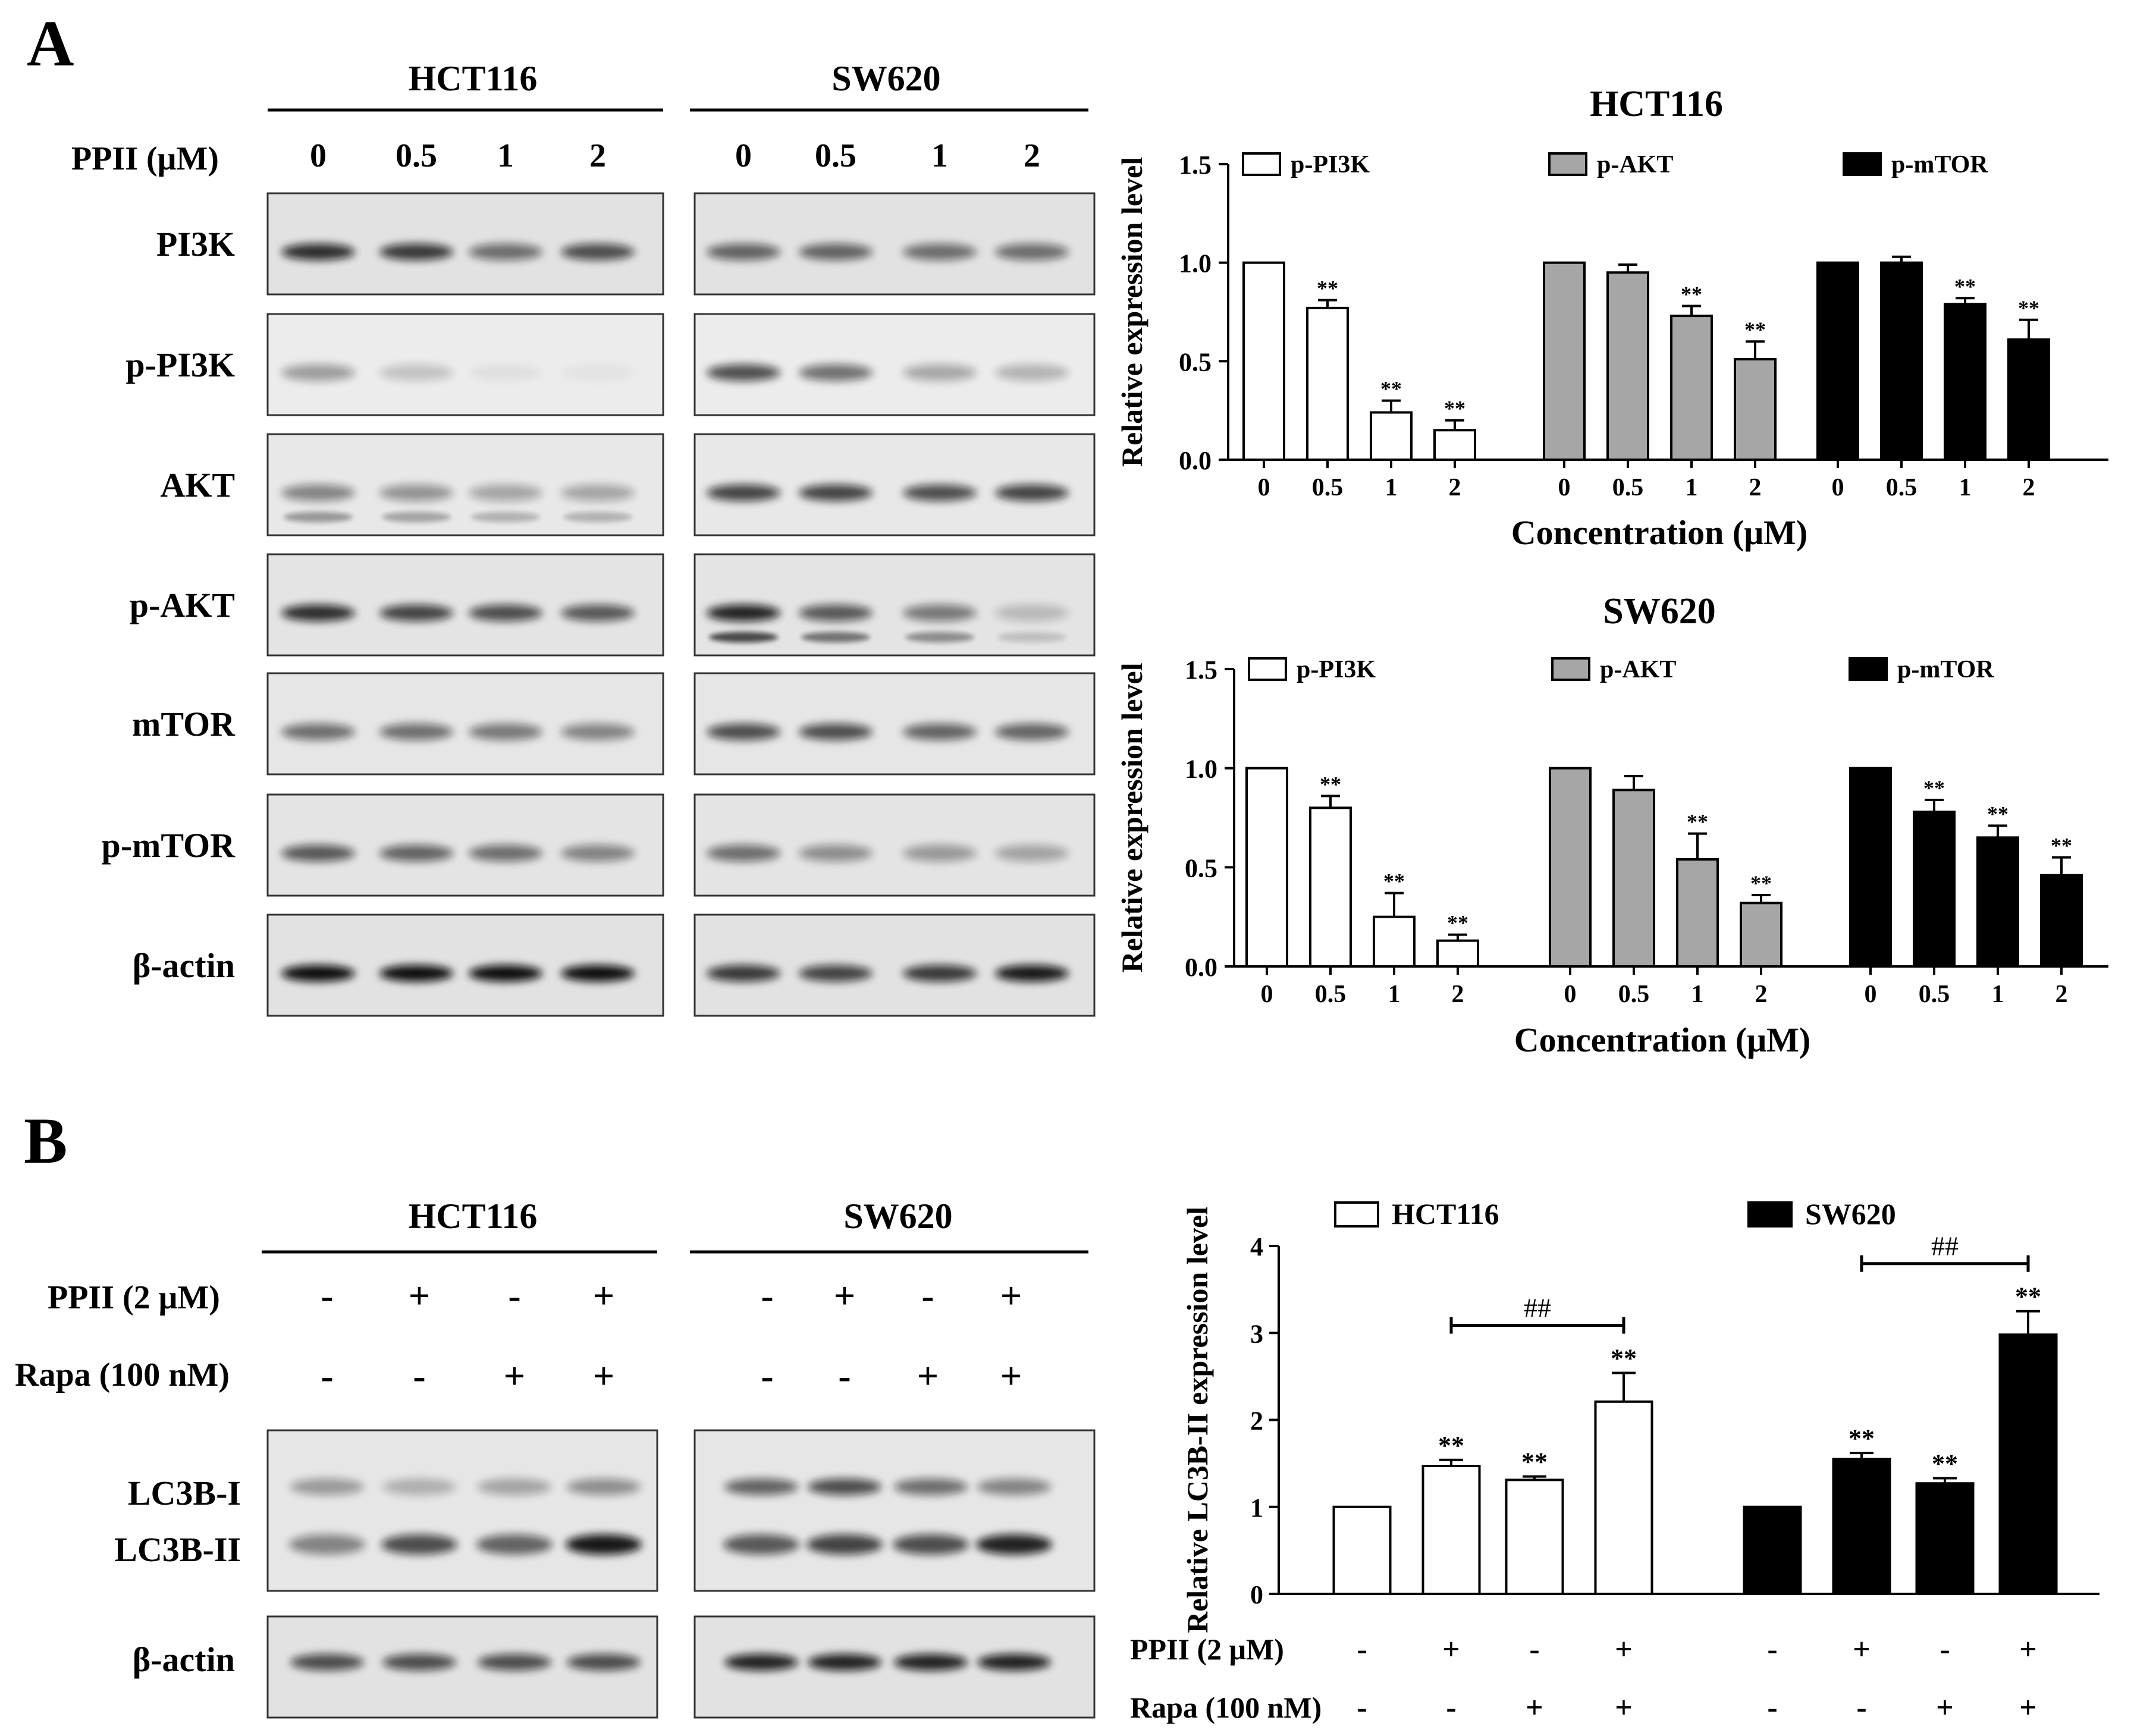 This screenshot has height=1736, width=2134. Describe the element at coordinates (134, 1297) in the screenshot. I see `blot-b-ppii-label: PPII (2 μM)` at that location.